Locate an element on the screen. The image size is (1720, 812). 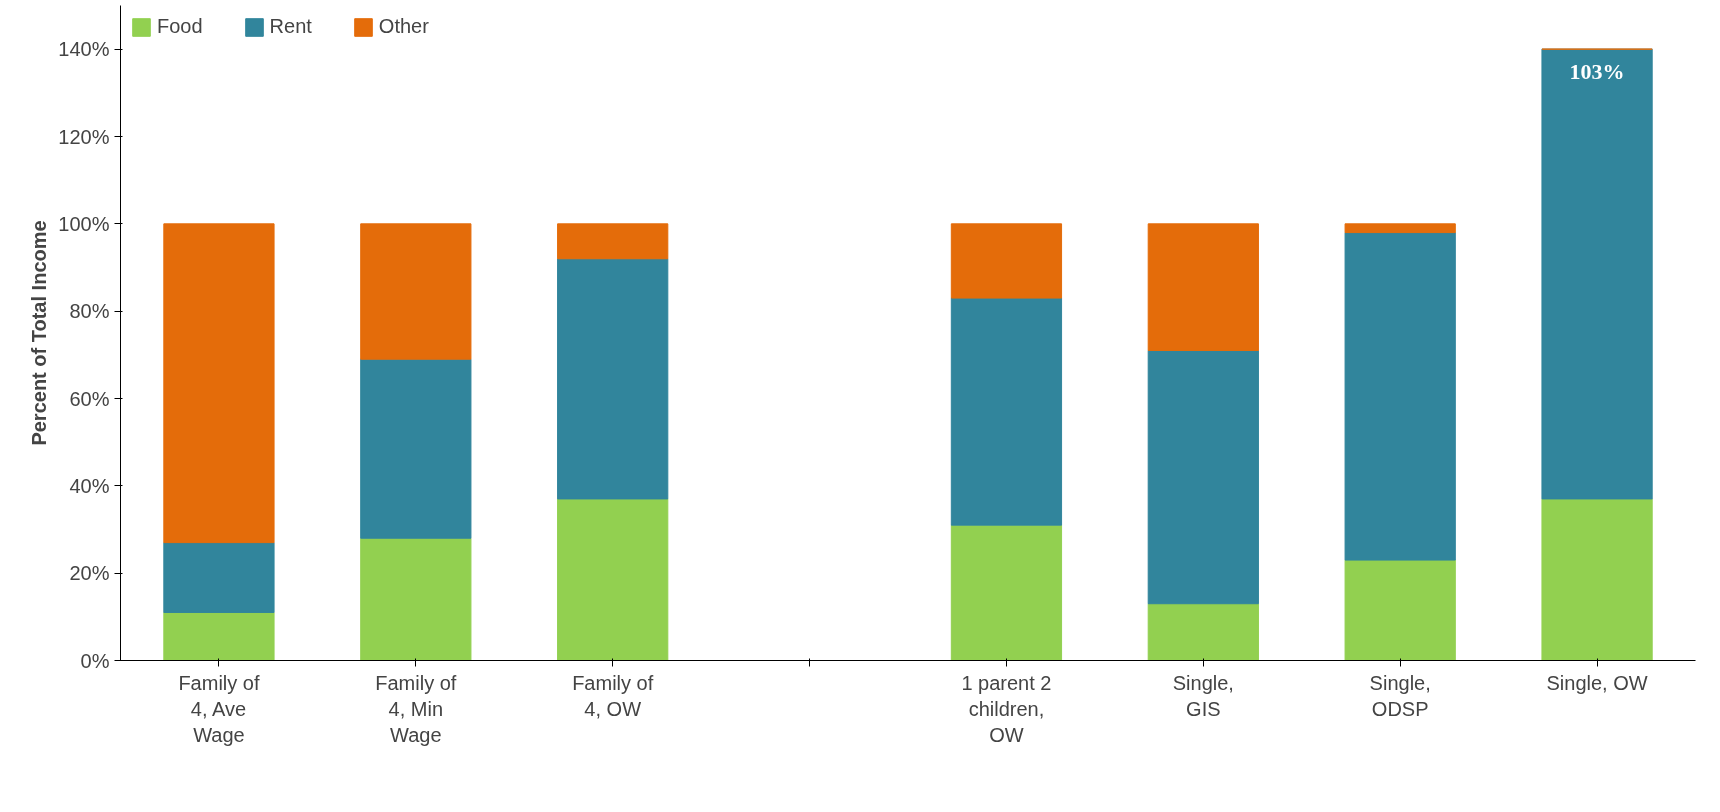
x-tick-label: Family of 4, Min Wage is located at coordinates (416, 709).